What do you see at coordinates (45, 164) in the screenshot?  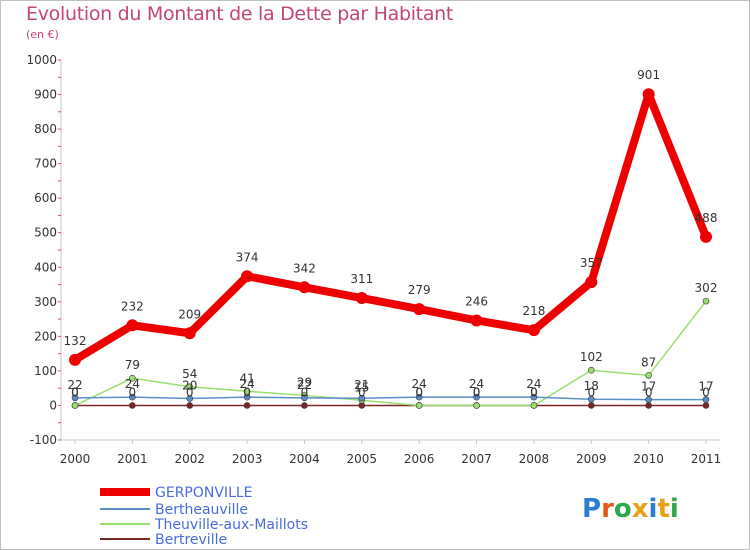 I see `y-tick-label: 700` at bounding box center [45, 164].